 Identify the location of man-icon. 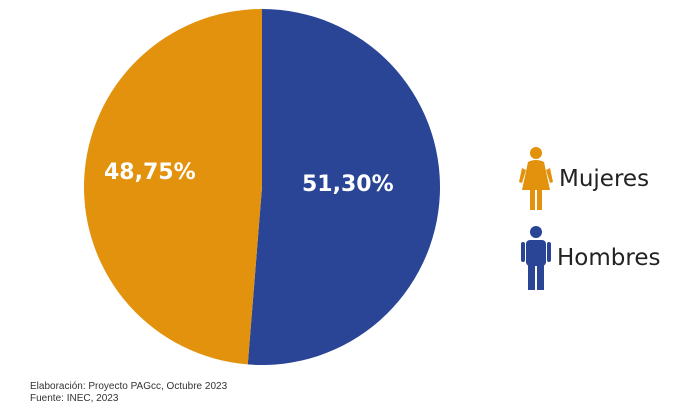
(536, 258).